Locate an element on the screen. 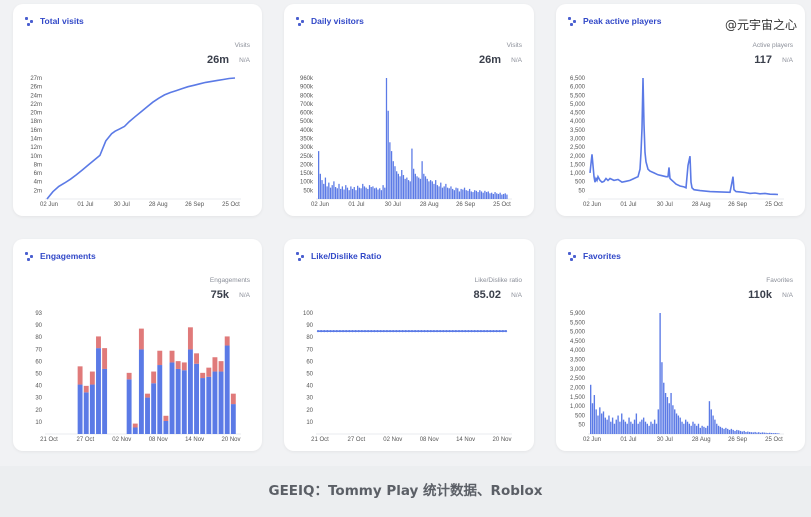  y-tick-label: 500k is located at coordinates (307, 122).